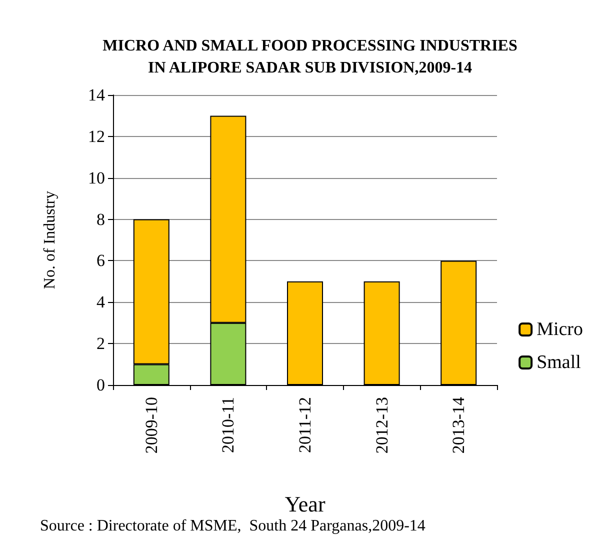  Describe the element at coordinates (100, 385) in the screenshot. I see `y-tick-label: 0` at that location.